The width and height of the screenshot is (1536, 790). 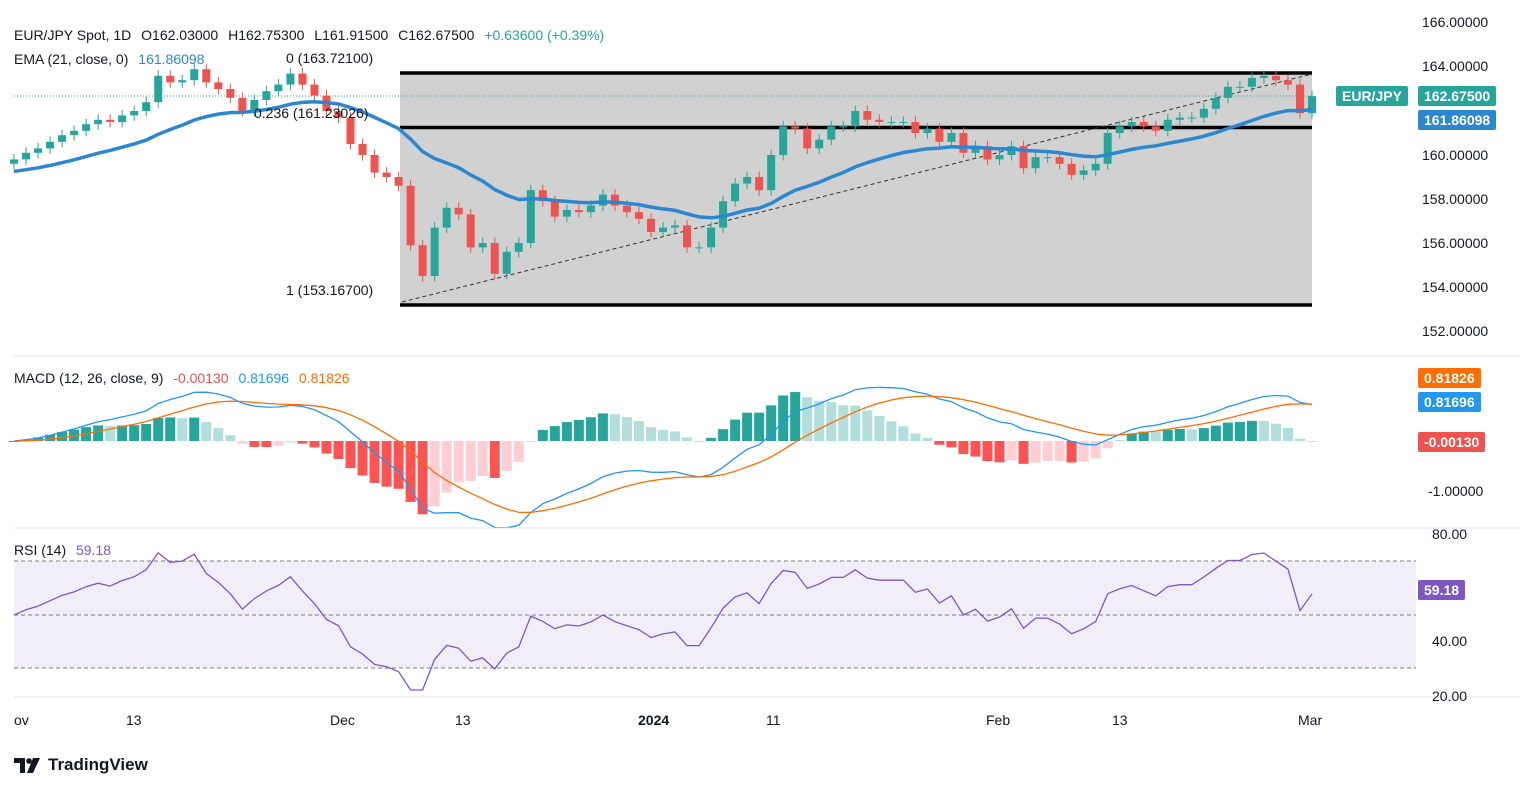 I want to click on change-value: +0.63600 (+0.39%), so click(x=544, y=35).